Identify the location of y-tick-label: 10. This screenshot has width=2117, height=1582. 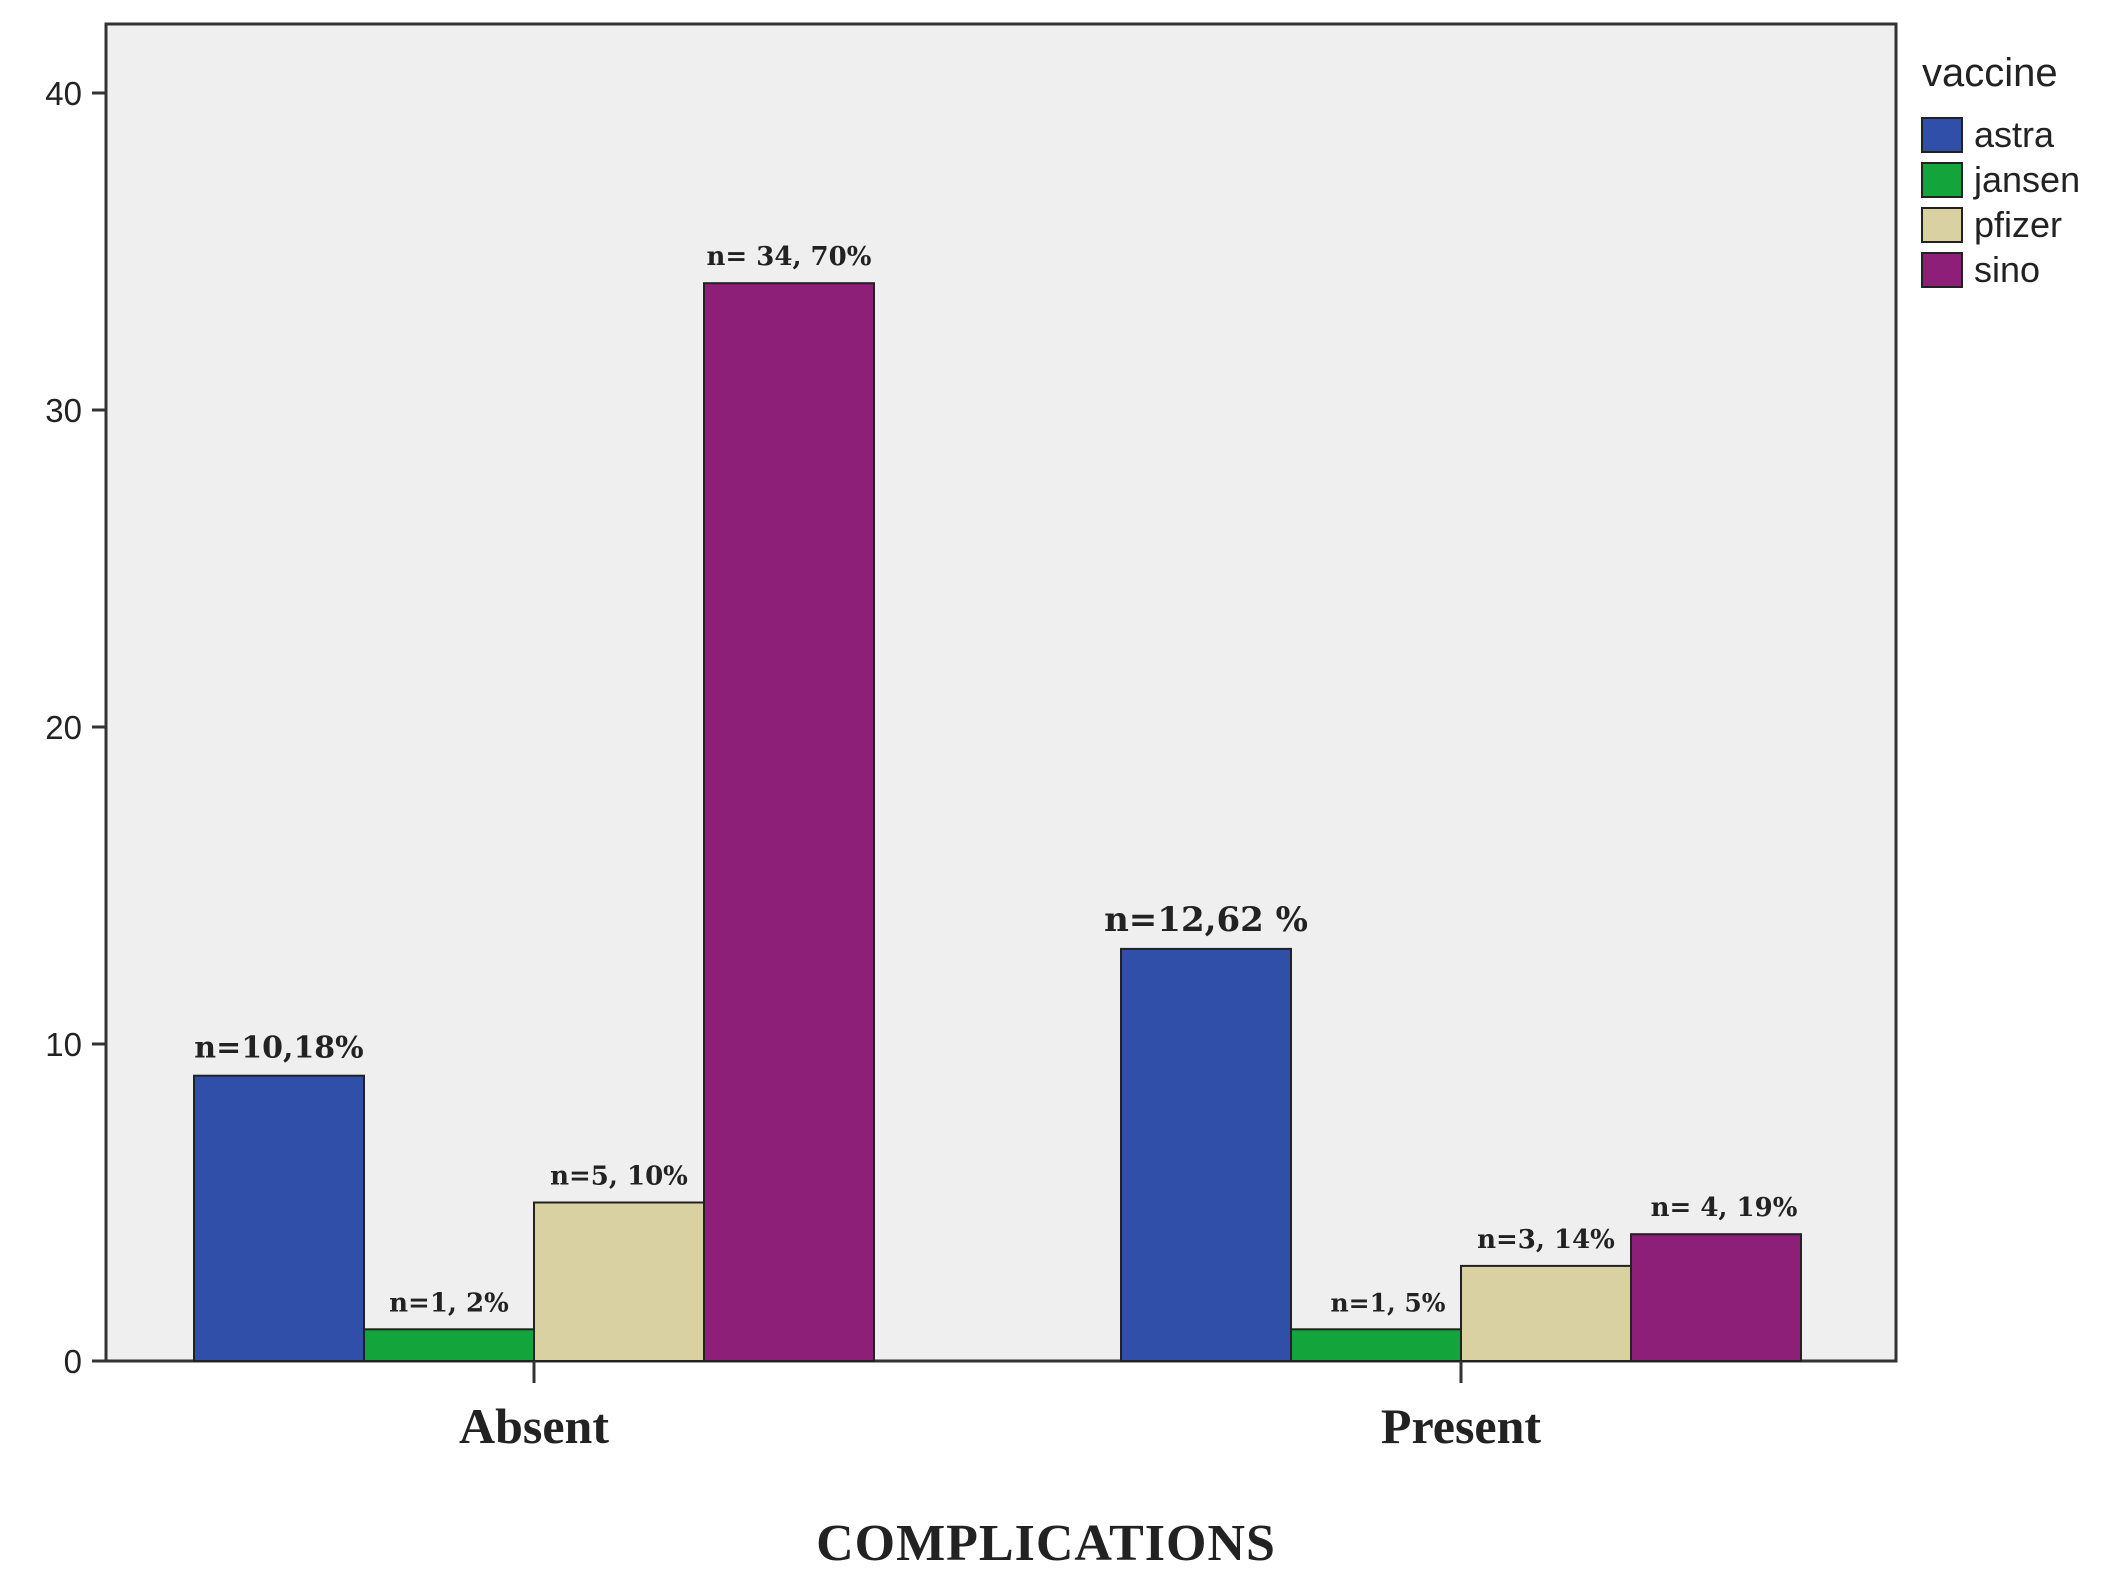
(63, 1044).